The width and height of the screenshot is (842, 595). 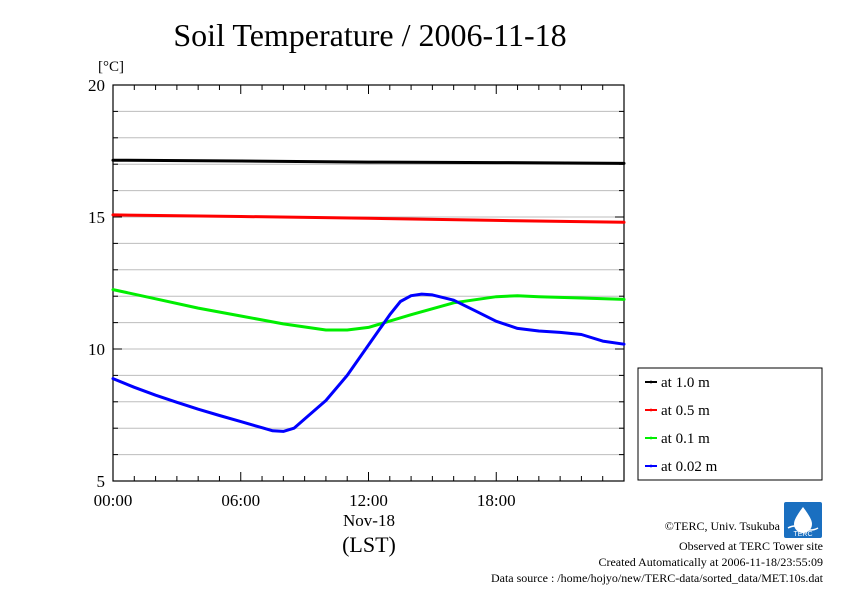 What do you see at coordinates (689, 467) in the screenshot?
I see `legend-label: at 0.02 m` at bounding box center [689, 467].